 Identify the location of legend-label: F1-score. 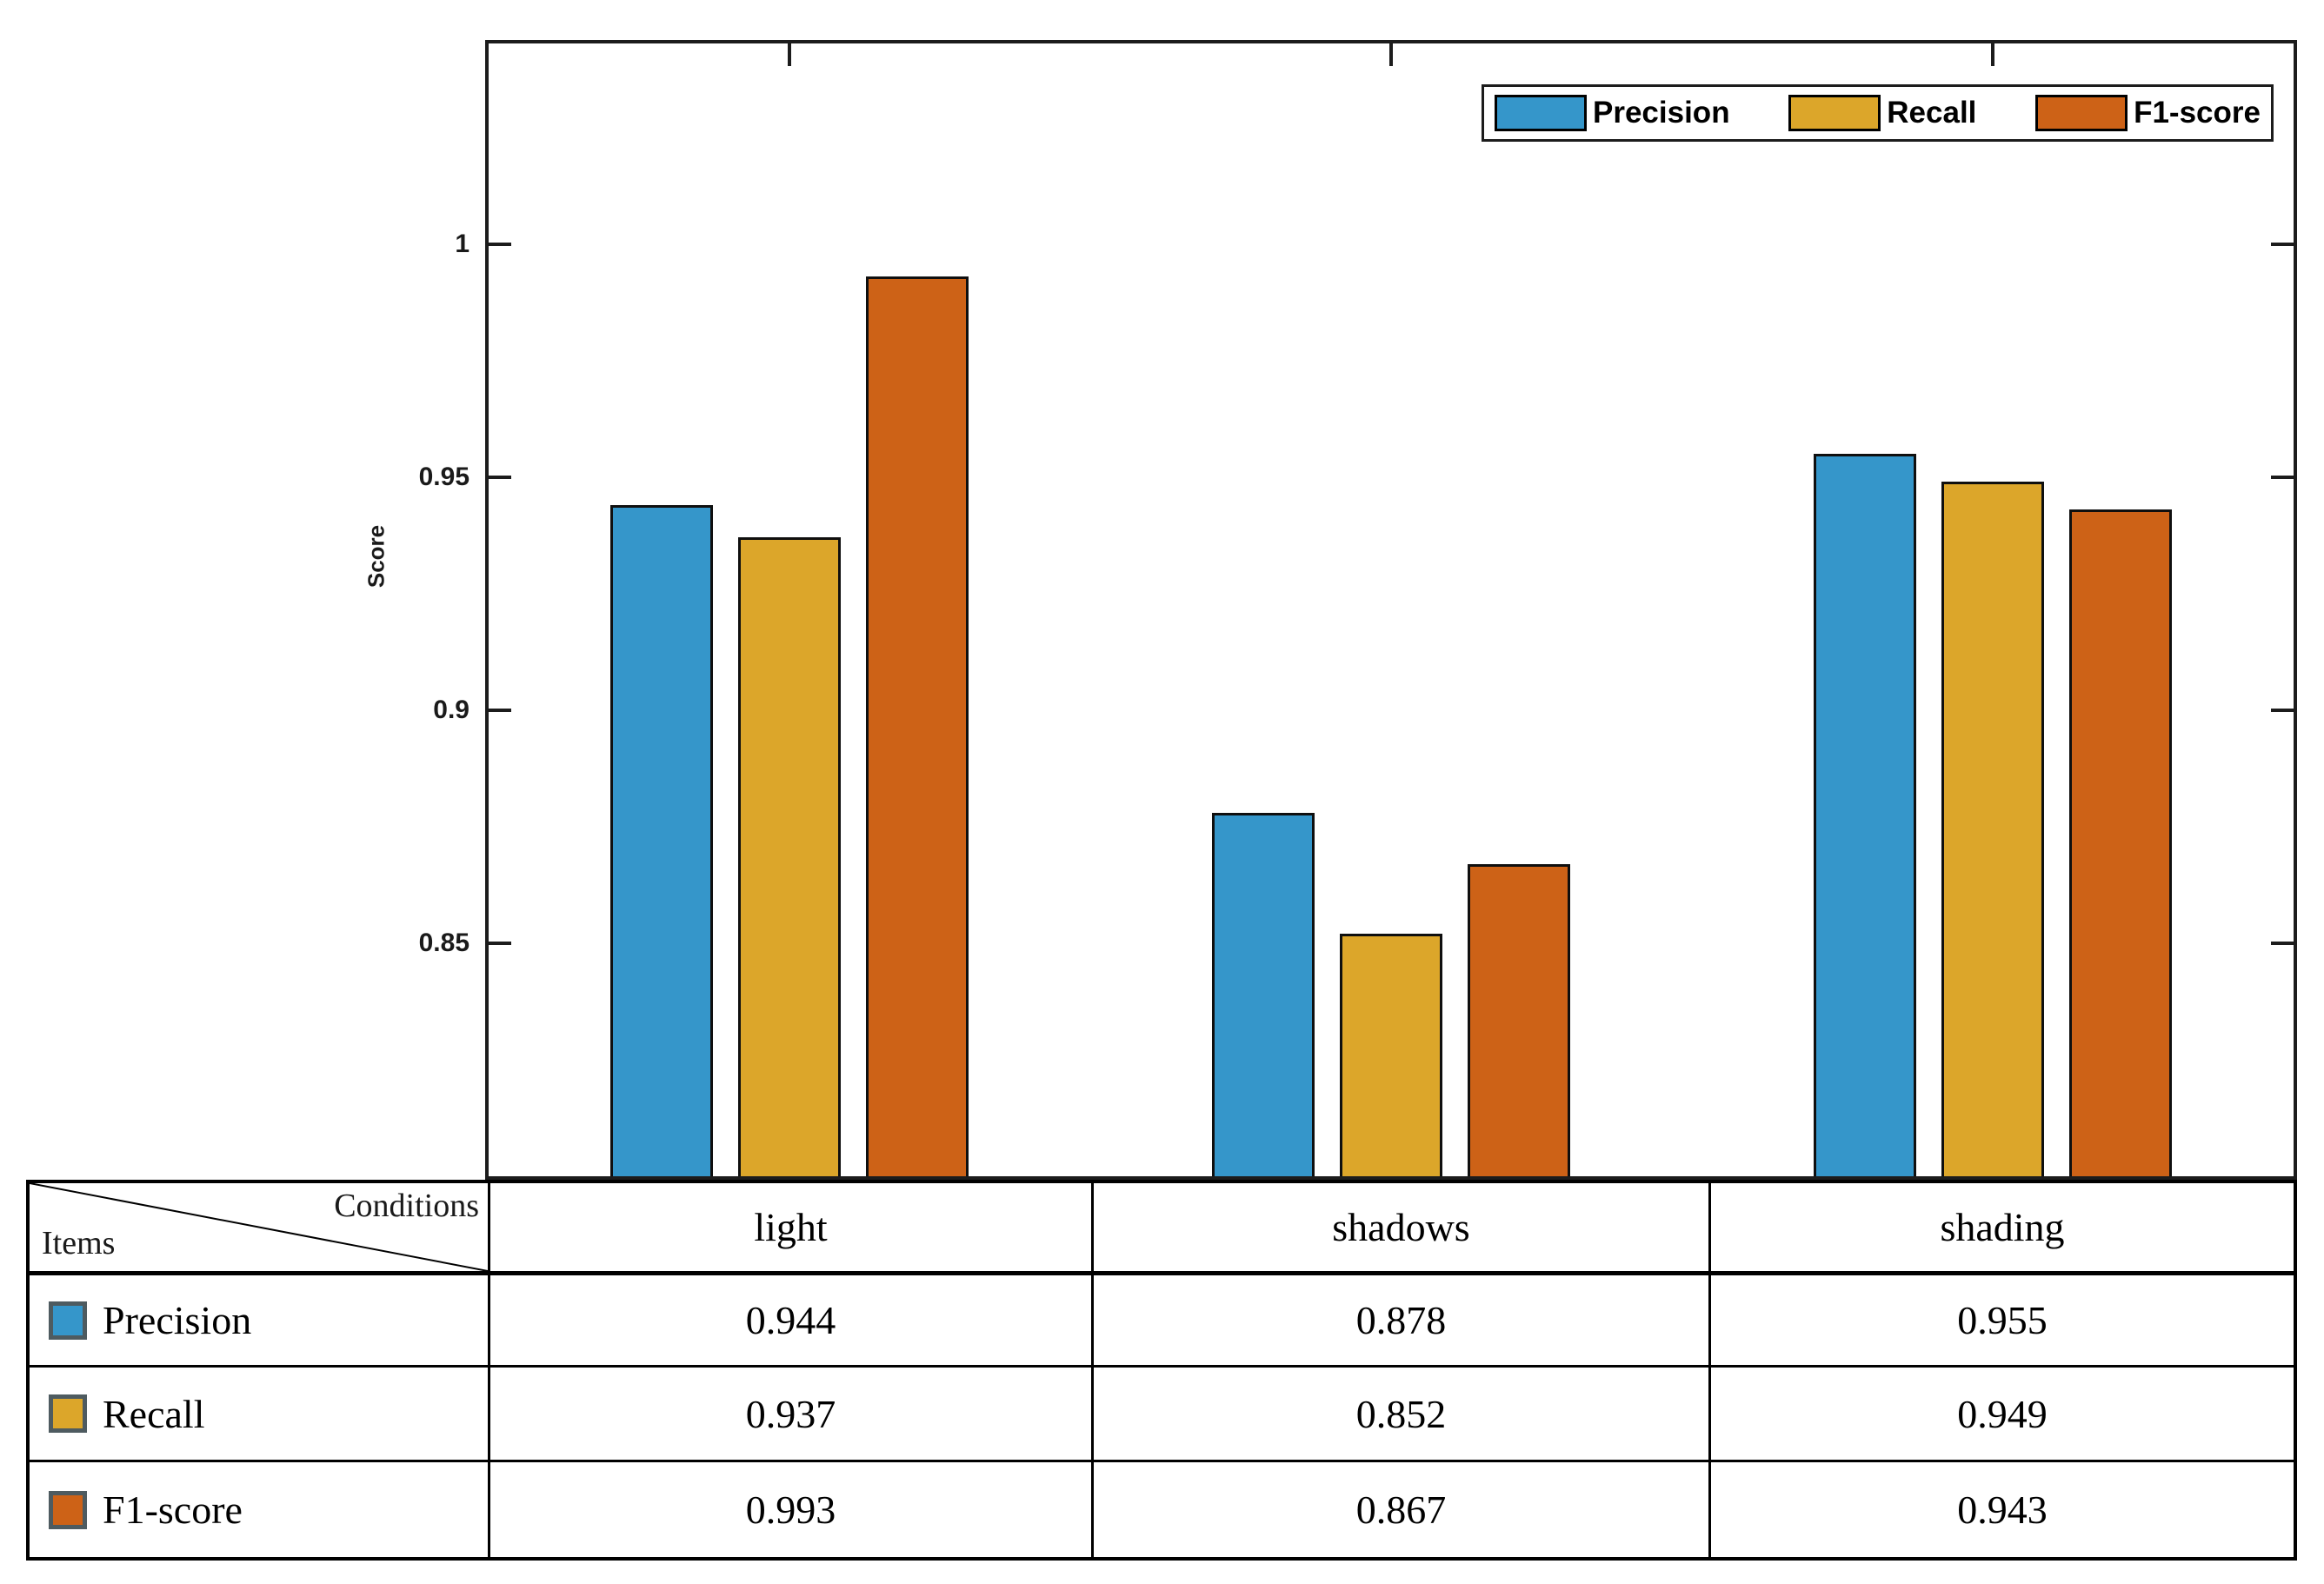
(2197, 113).